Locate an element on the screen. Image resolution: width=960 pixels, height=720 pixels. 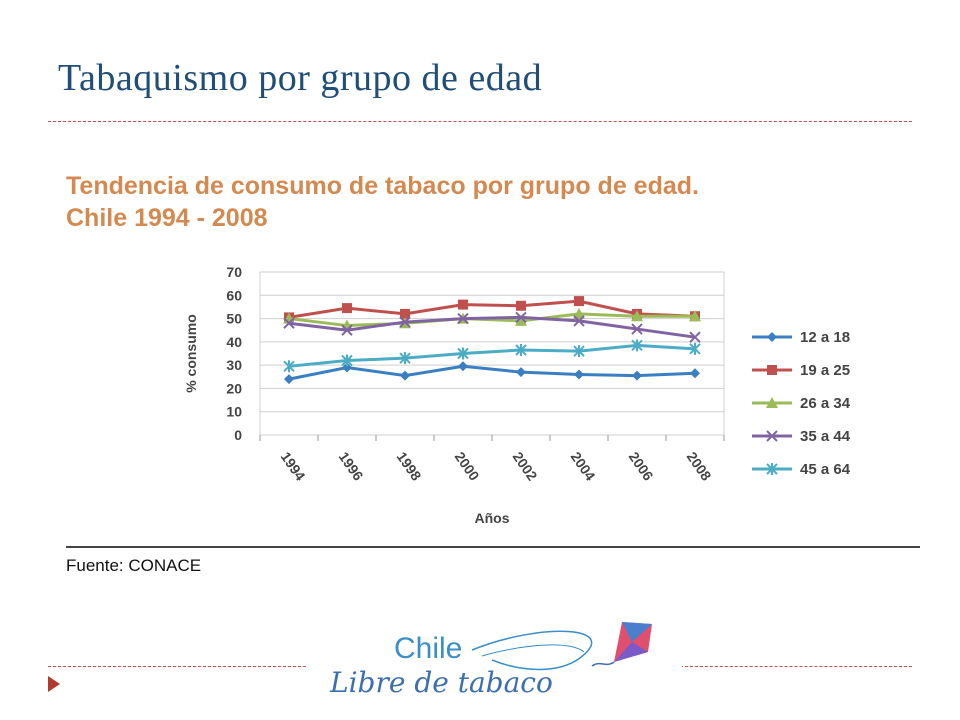
legend-label: 12 a 18 is located at coordinates (825, 337).